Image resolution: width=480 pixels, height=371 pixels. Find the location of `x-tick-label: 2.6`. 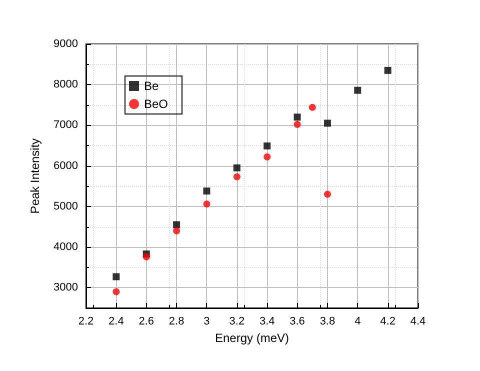

x-tick-label: 2.6 is located at coordinates (146, 322).